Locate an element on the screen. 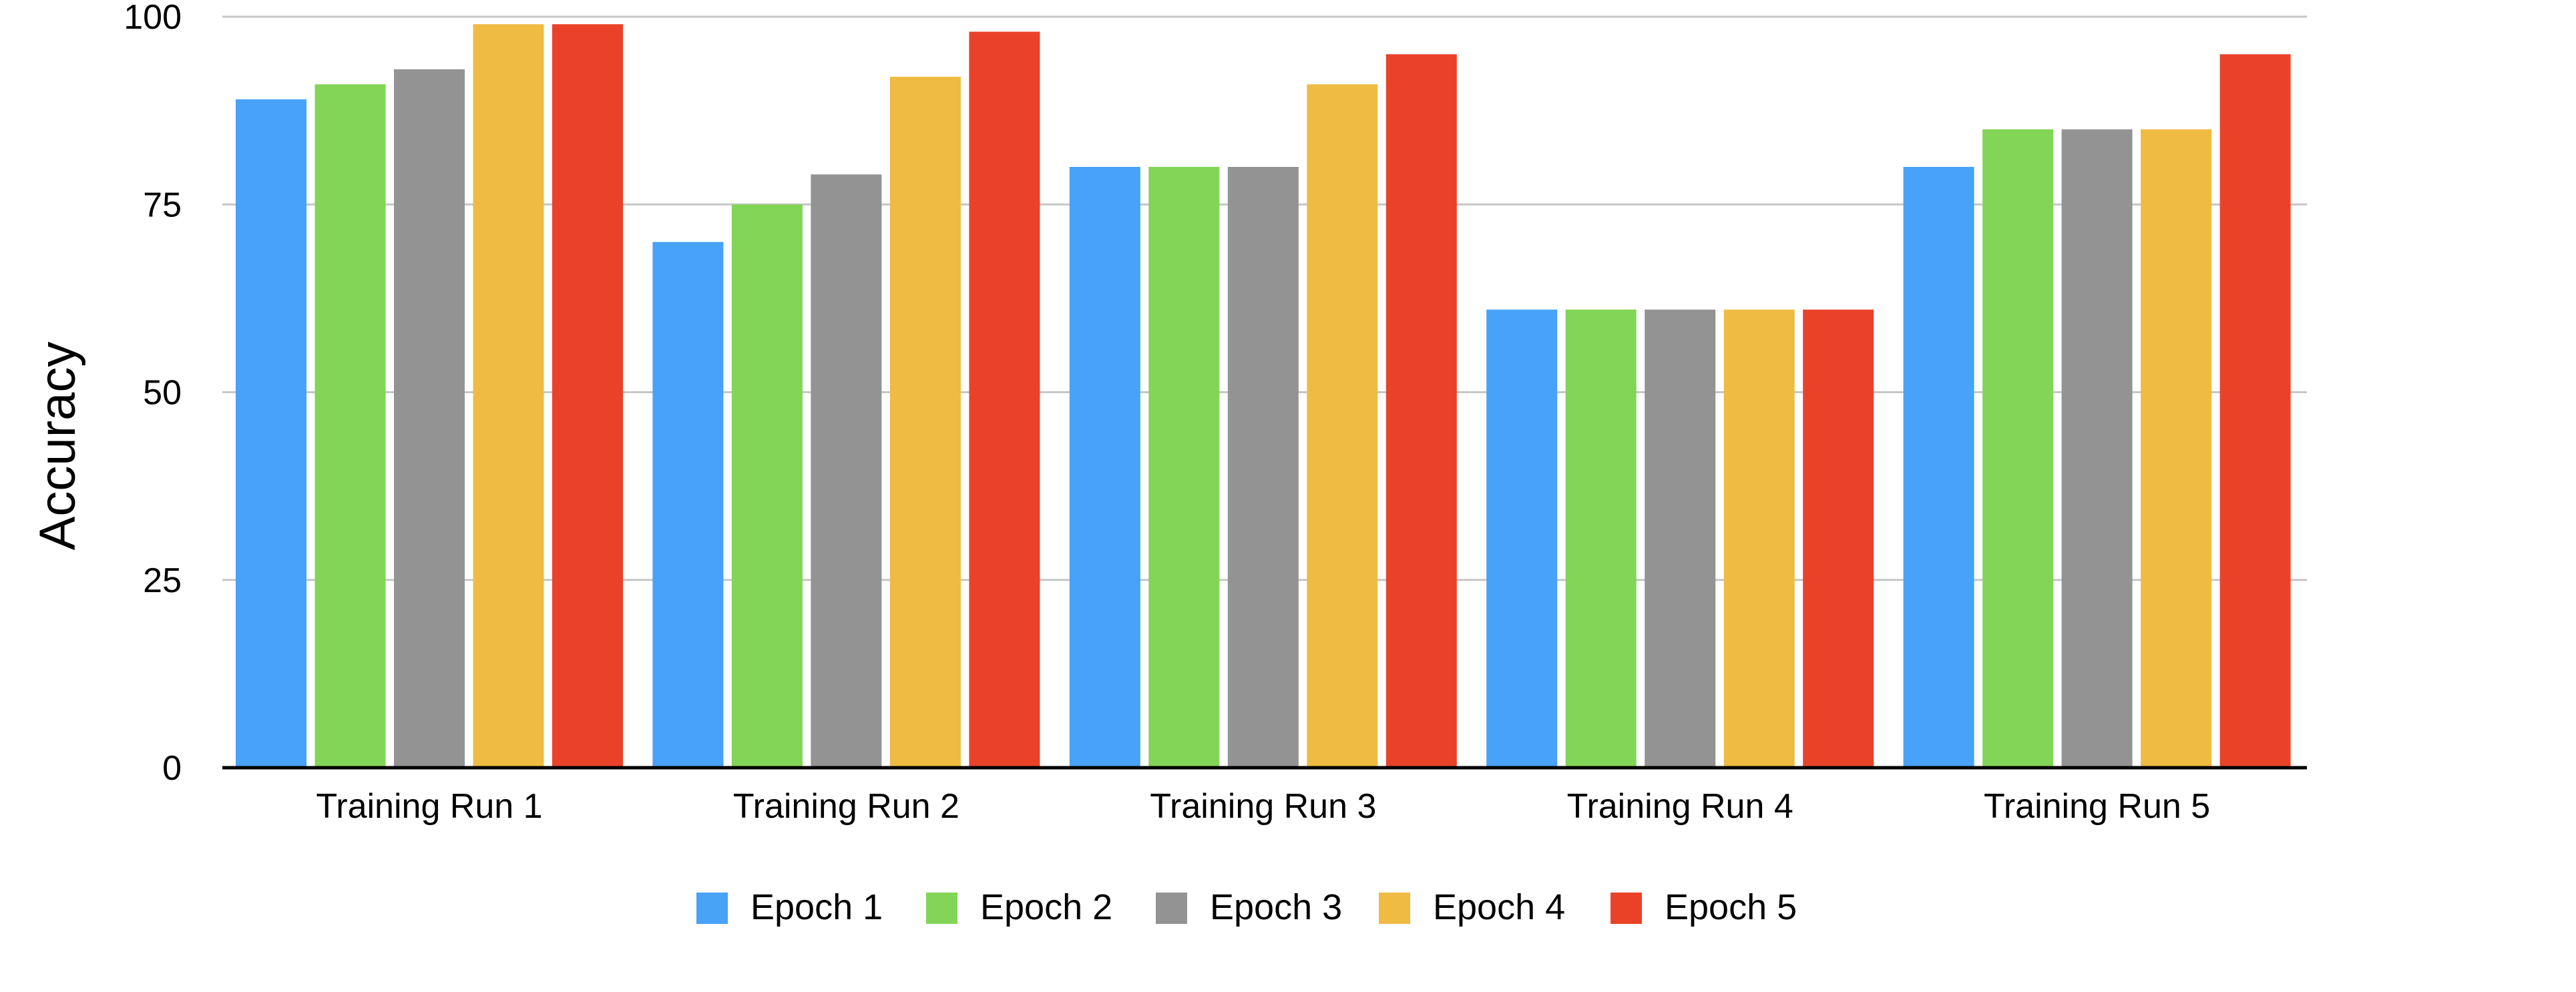 This screenshot has width=2576, height=992. legend-item: Epoch 1 is located at coordinates (790, 907).